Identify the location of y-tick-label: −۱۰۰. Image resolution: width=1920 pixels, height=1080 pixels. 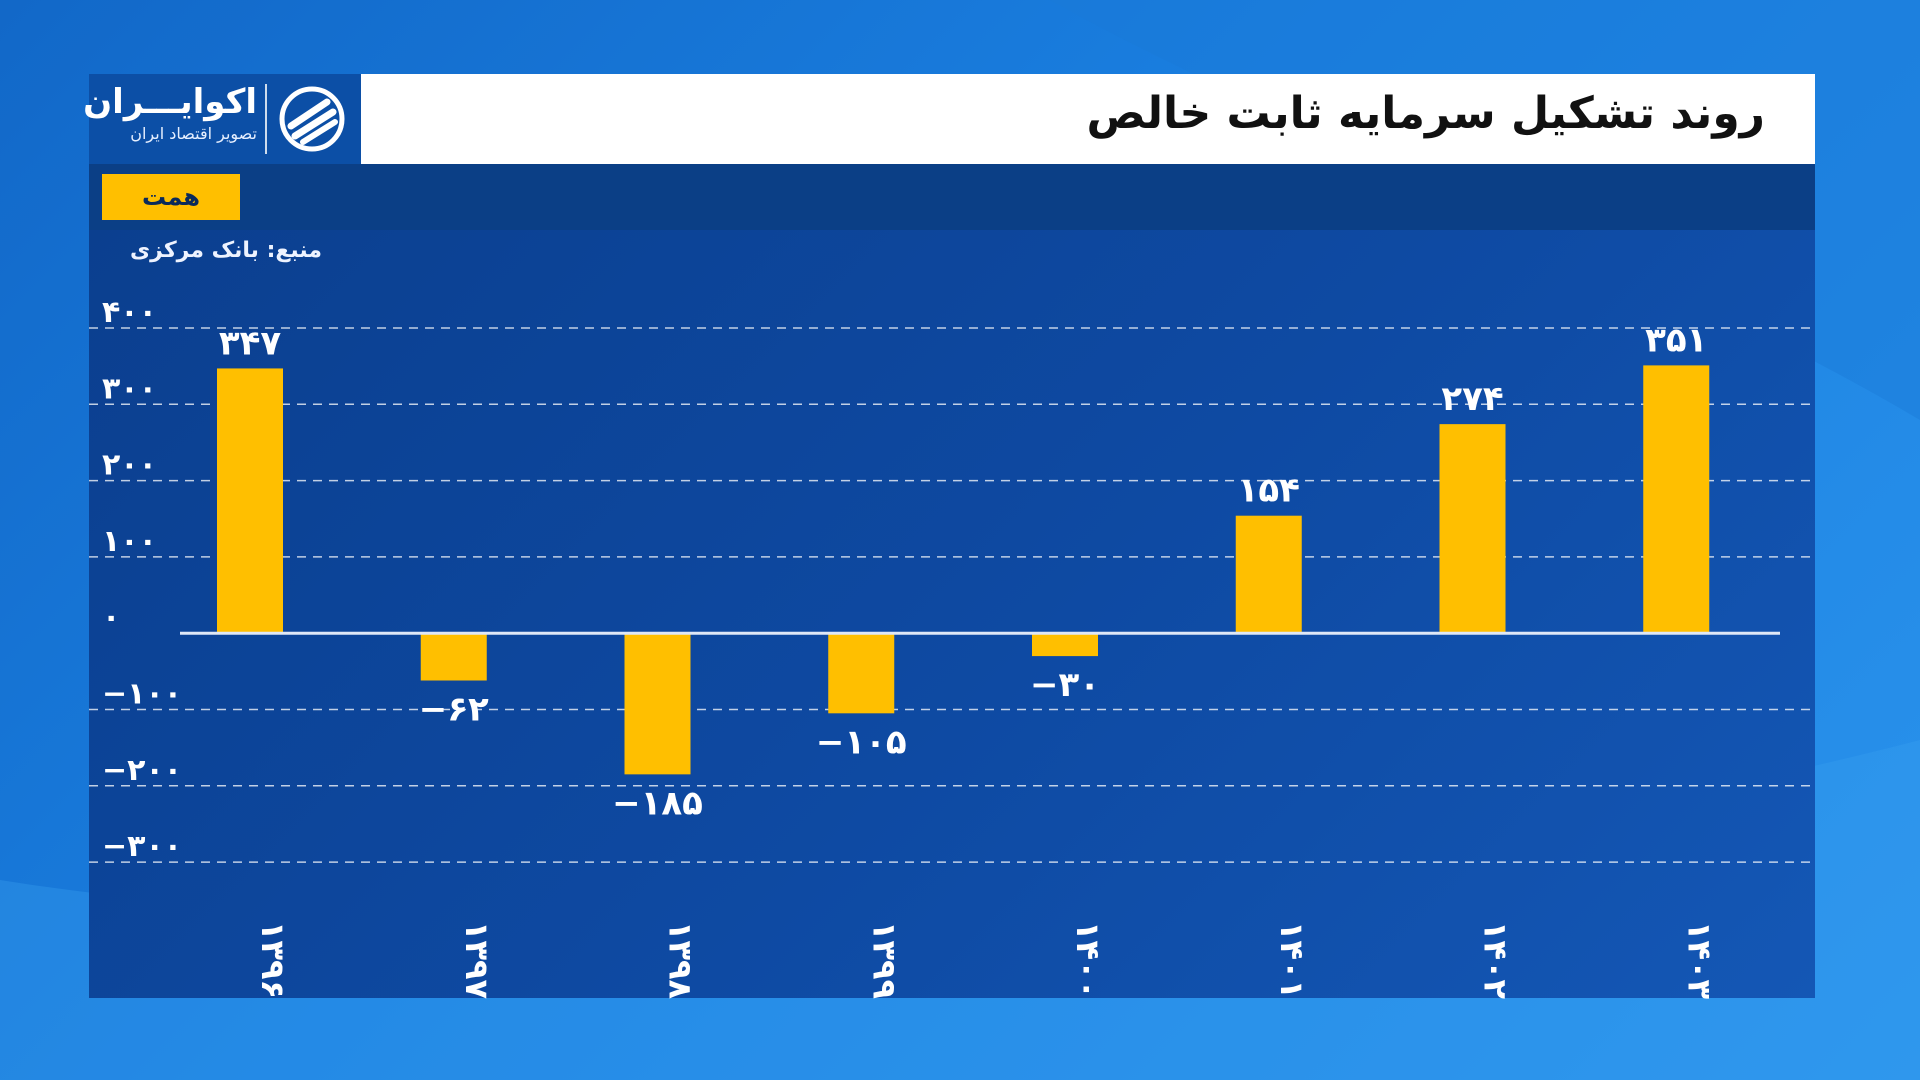
(142, 694).